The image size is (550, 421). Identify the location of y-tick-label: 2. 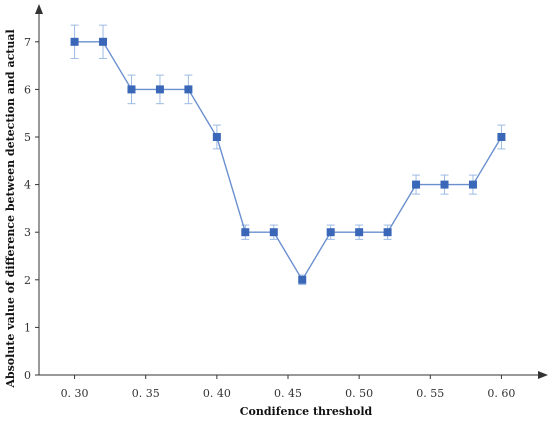
(27, 280).